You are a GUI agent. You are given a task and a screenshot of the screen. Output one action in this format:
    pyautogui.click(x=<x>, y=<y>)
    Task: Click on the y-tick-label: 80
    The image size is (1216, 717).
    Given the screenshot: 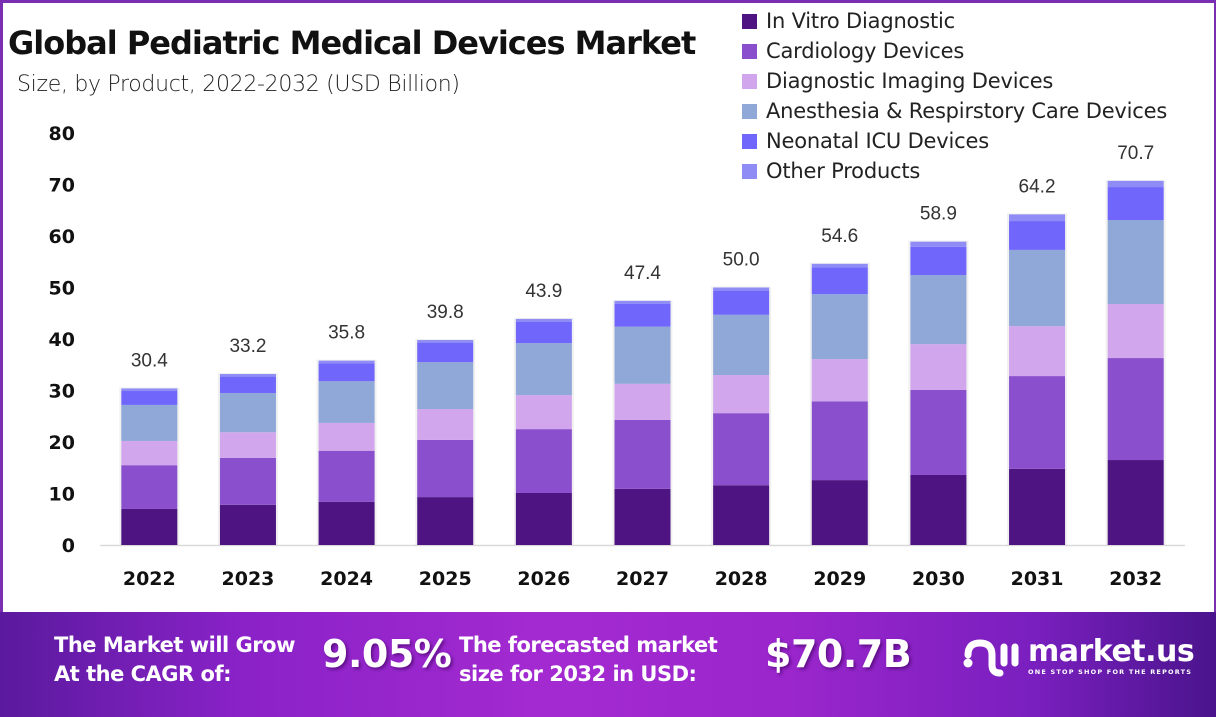 What is the action you would take?
    pyautogui.click(x=62, y=134)
    